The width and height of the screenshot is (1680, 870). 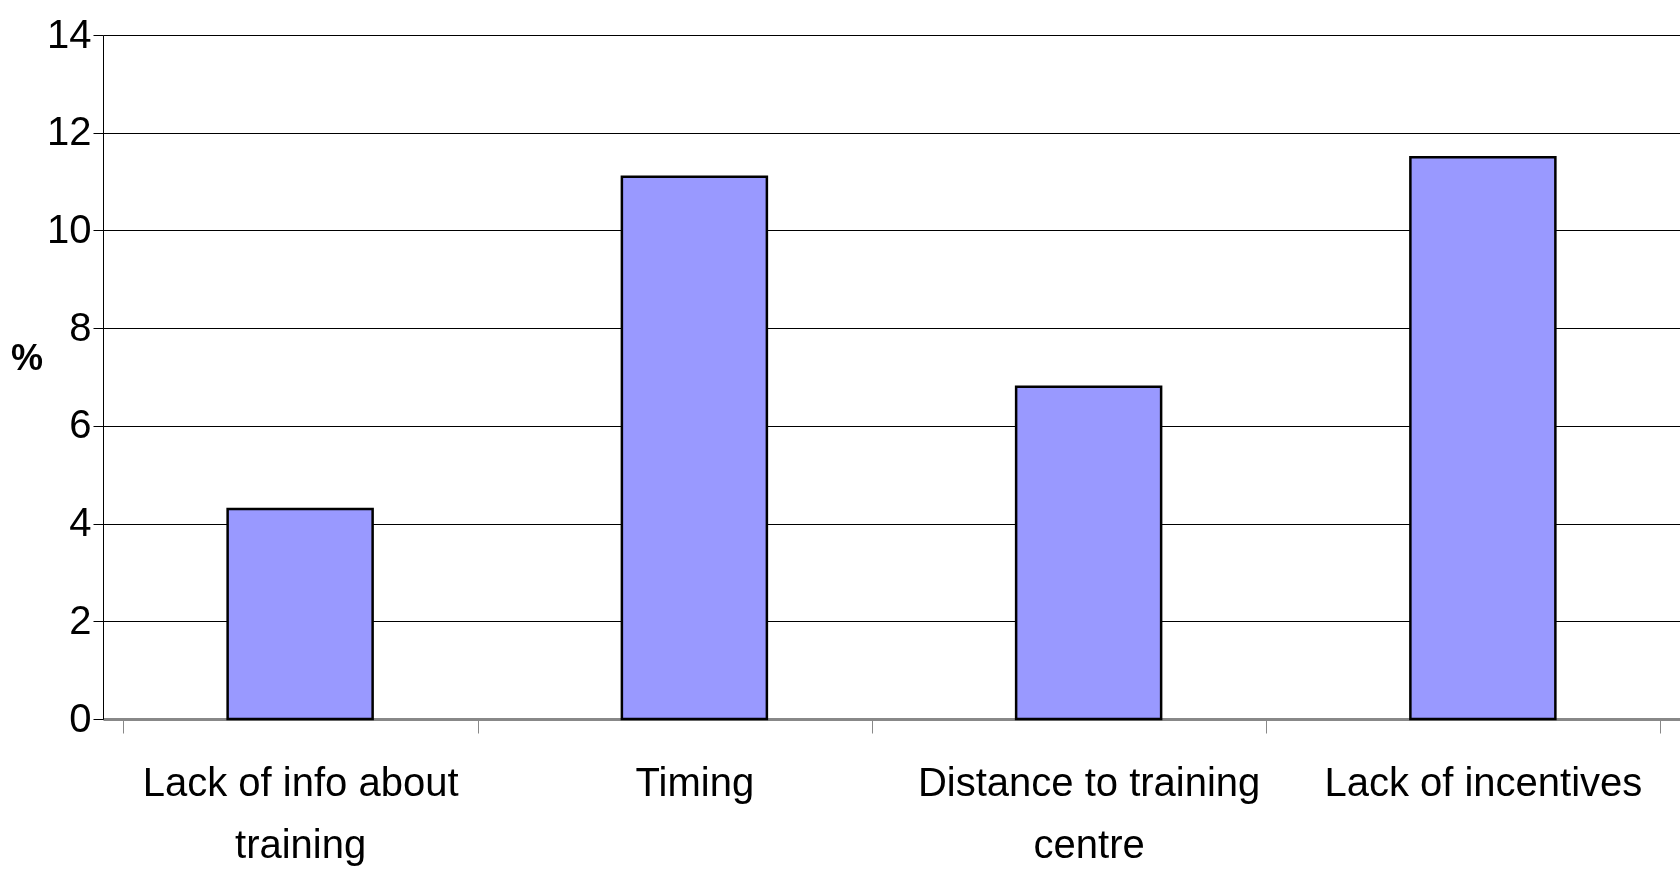 I want to click on y-tick-label: 0, so click(x=80, y=717).